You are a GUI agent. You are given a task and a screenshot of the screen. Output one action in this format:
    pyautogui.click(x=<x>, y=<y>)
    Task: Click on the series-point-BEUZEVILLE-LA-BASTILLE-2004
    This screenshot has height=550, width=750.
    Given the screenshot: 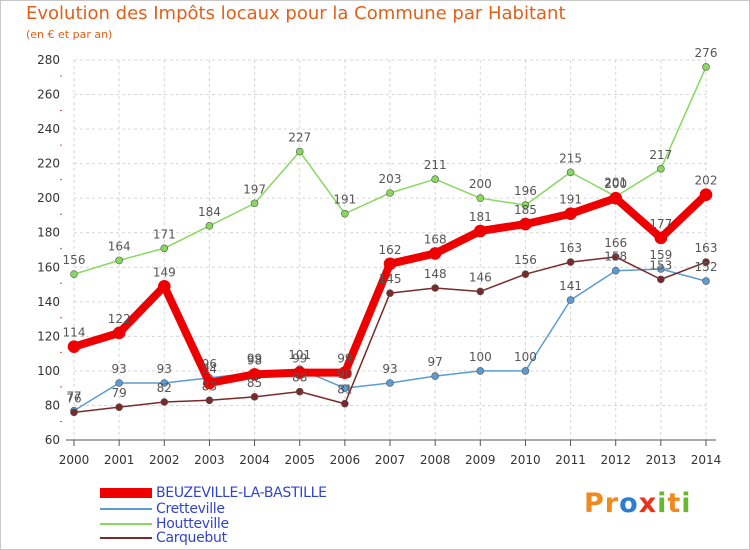 What is the action you would take?
    pyautogui.click(x=254, y=374)
    